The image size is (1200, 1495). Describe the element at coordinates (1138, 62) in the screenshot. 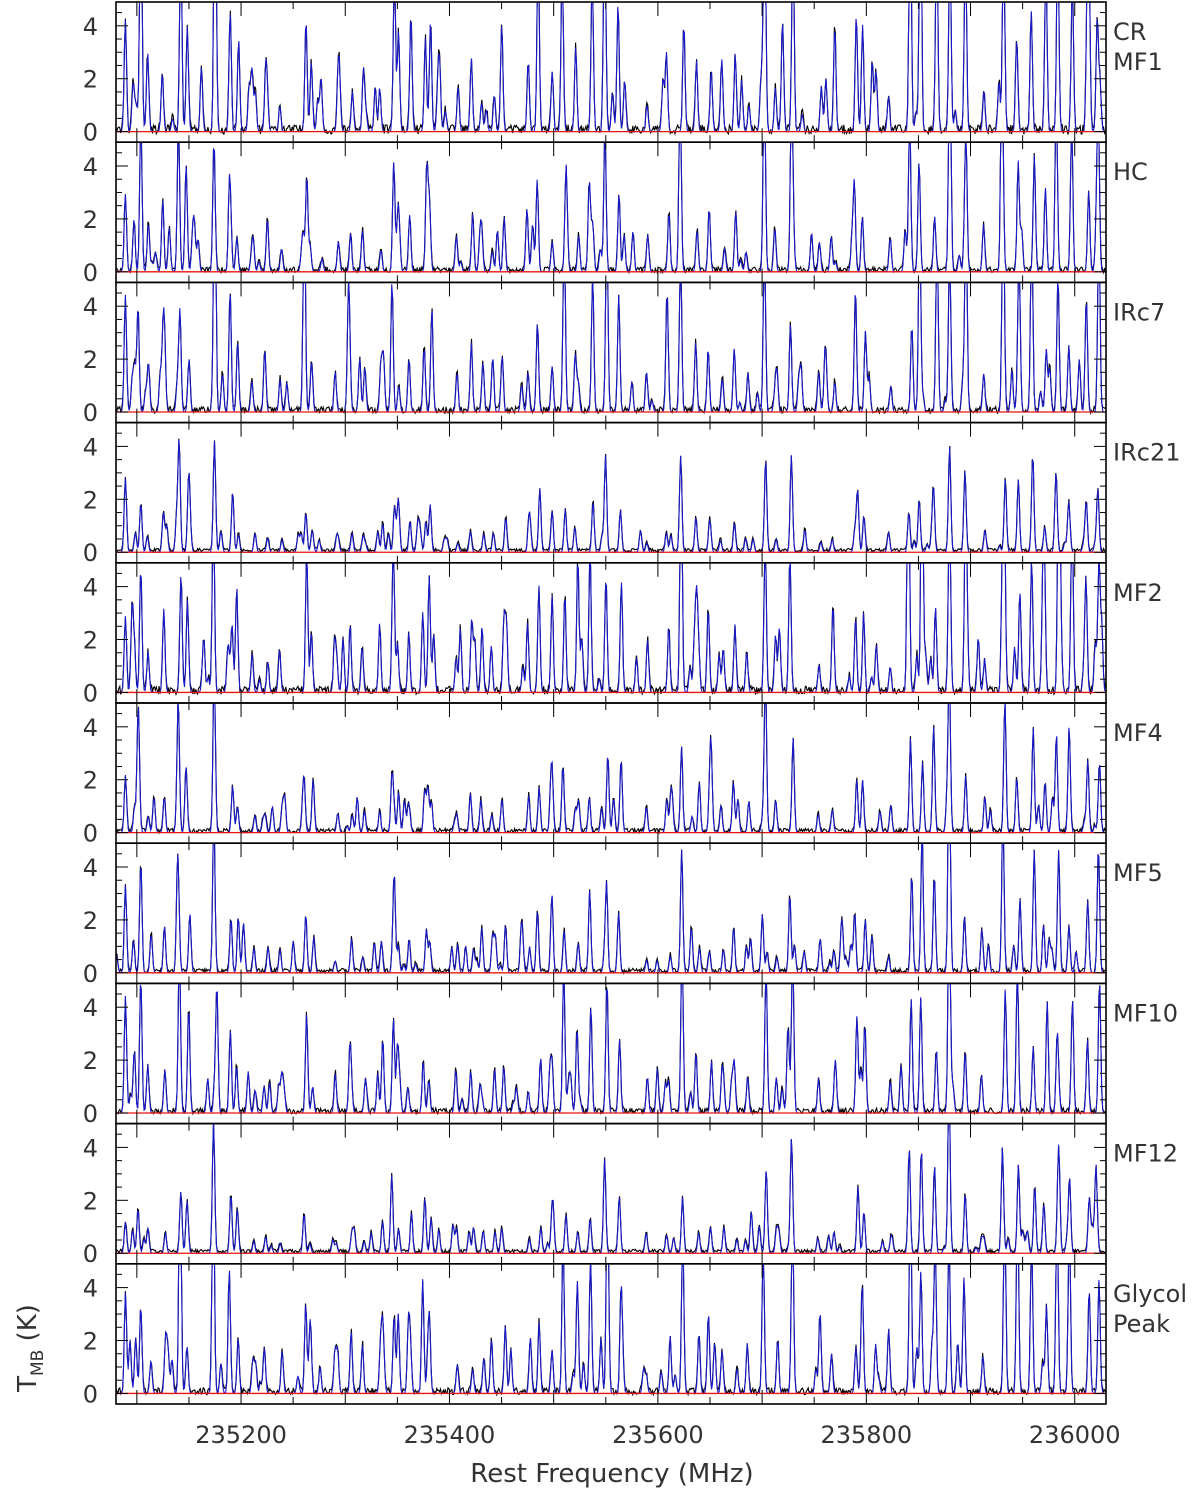

I see `panel-label: MF1` at that location.